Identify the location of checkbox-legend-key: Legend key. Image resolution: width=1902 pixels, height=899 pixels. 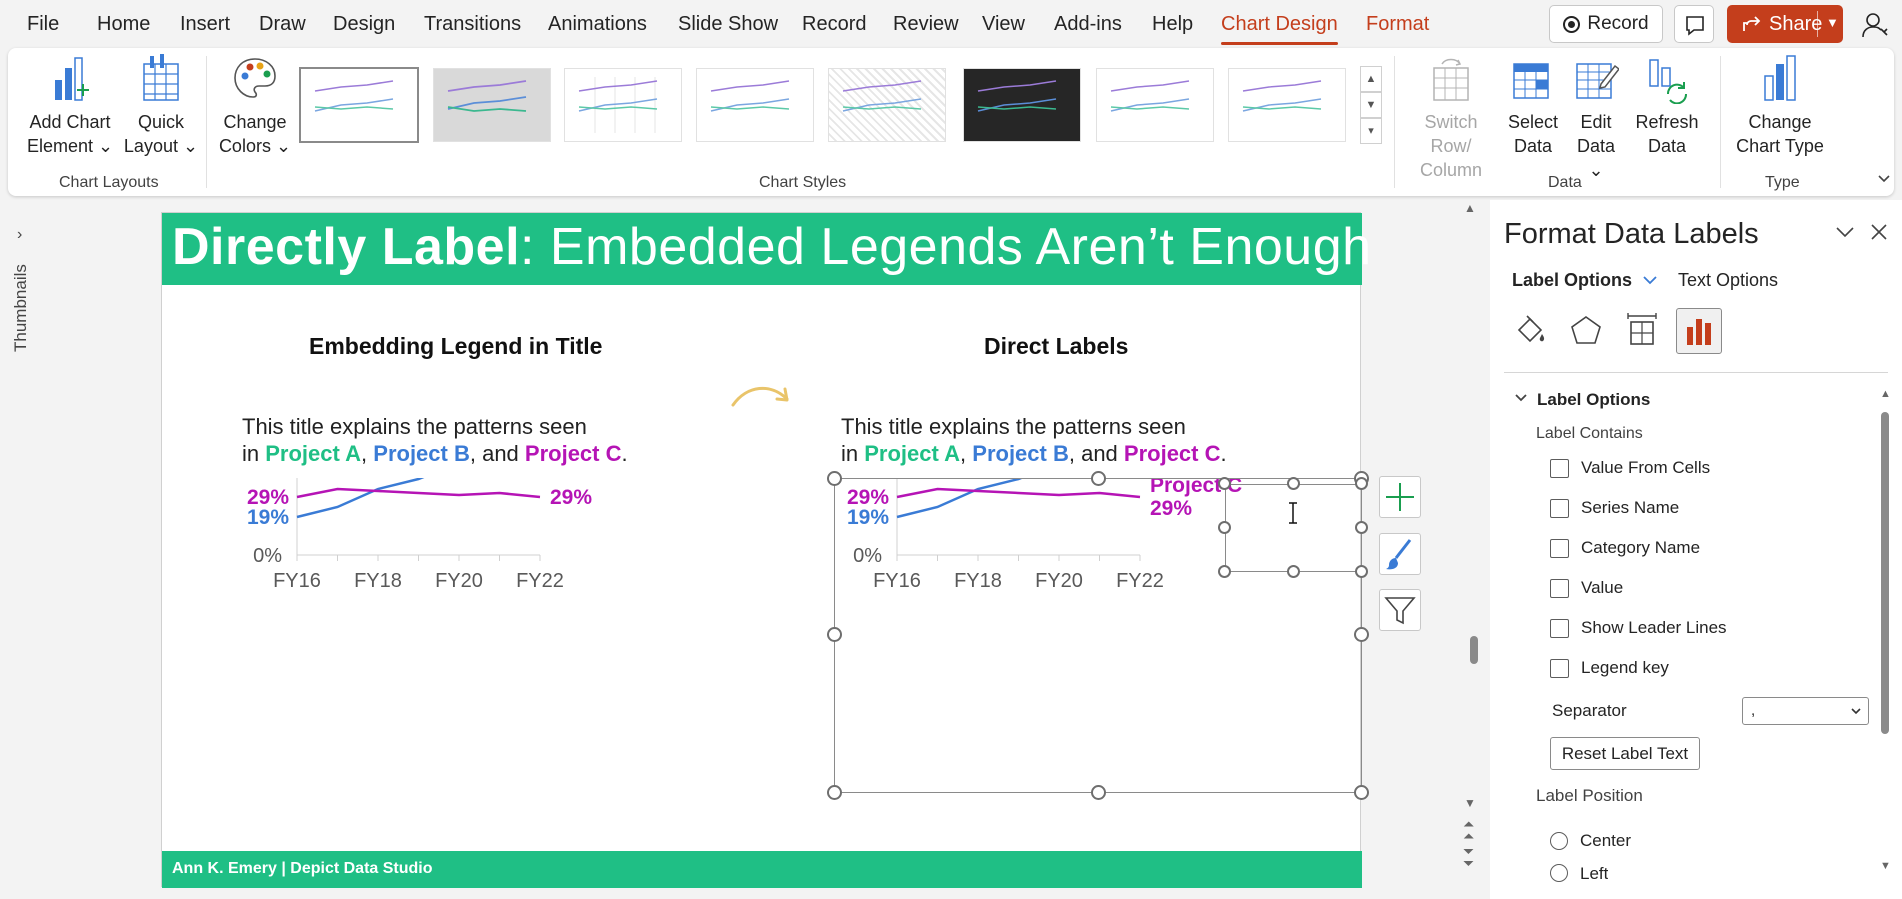
(1609, 668).